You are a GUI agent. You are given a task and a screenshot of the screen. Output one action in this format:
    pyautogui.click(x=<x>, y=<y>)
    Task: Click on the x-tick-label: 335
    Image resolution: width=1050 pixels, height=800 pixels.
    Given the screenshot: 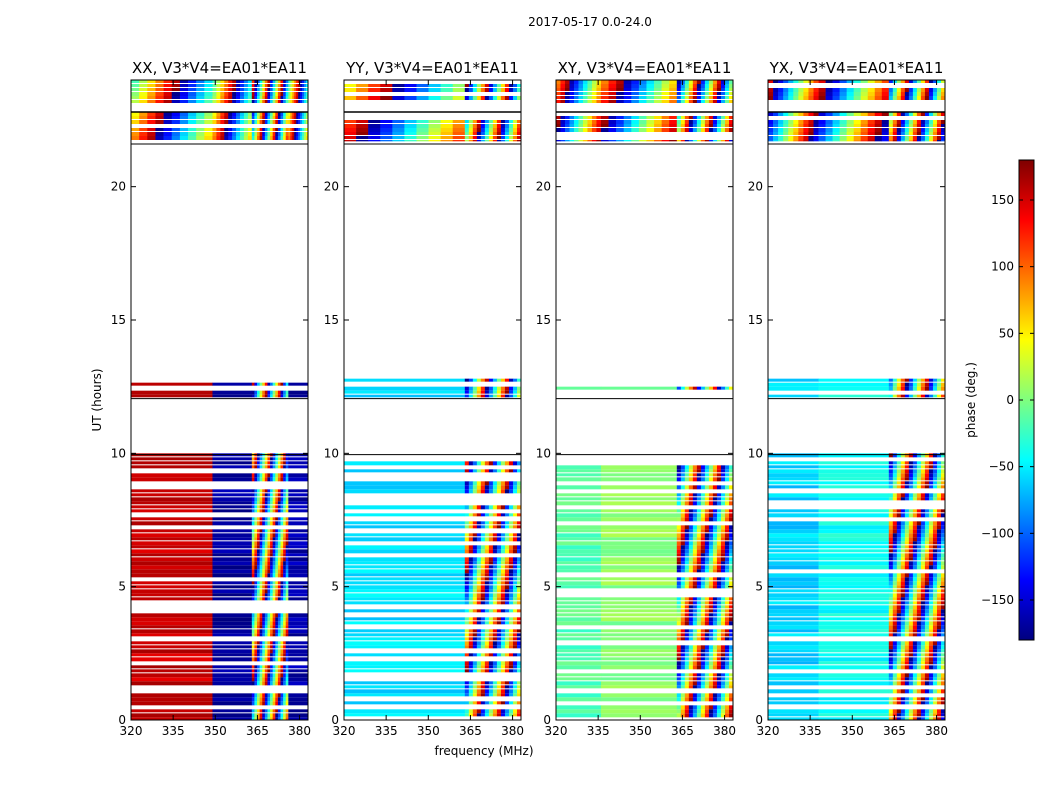 What is the action you would take?
    pyautogui.click(x=173, y=731)
    